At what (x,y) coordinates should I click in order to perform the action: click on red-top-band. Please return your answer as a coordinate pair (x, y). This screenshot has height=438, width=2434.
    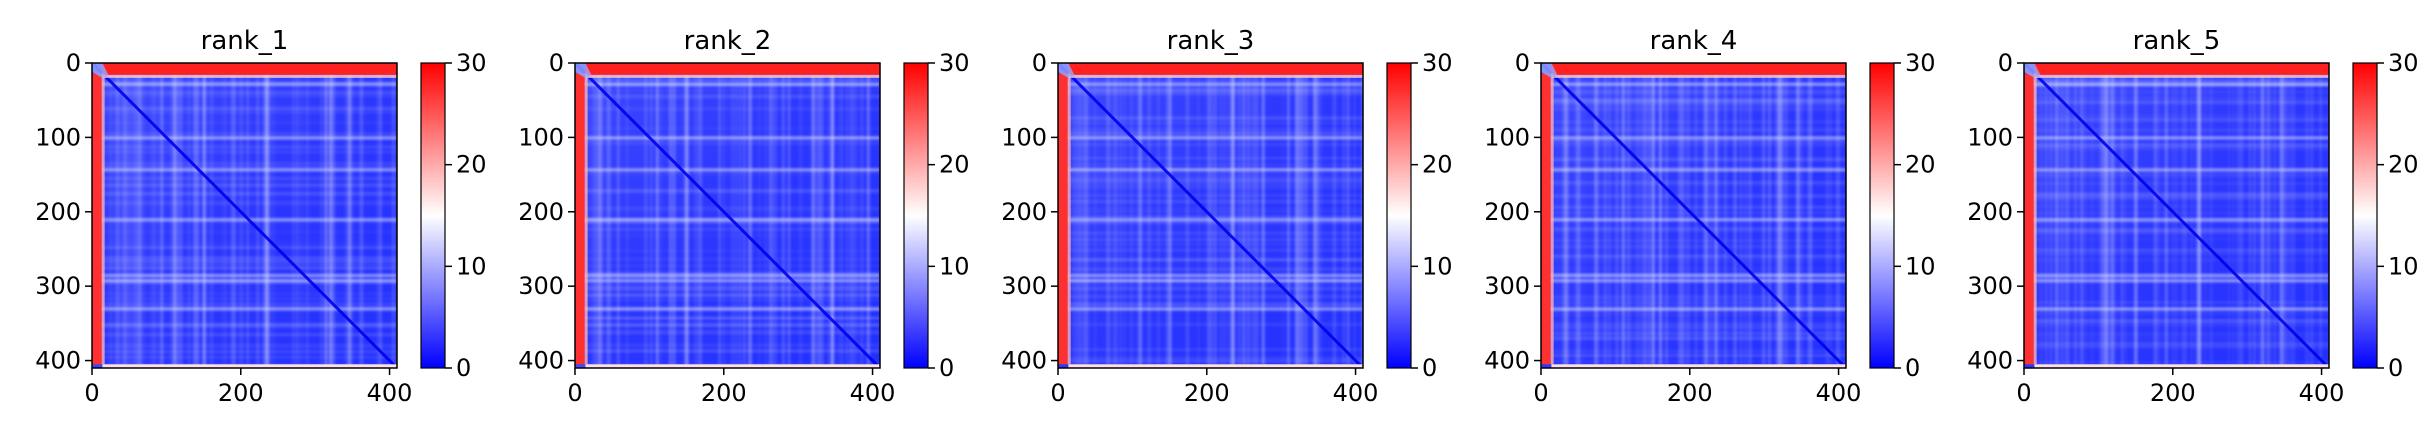
    Looking at the image, I should click on (1215, 69).